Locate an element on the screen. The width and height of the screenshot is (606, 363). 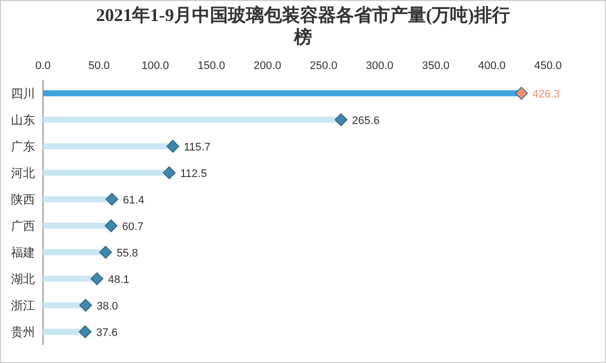
x-tick-label: 450.0 is located at coordinates (548, 66).